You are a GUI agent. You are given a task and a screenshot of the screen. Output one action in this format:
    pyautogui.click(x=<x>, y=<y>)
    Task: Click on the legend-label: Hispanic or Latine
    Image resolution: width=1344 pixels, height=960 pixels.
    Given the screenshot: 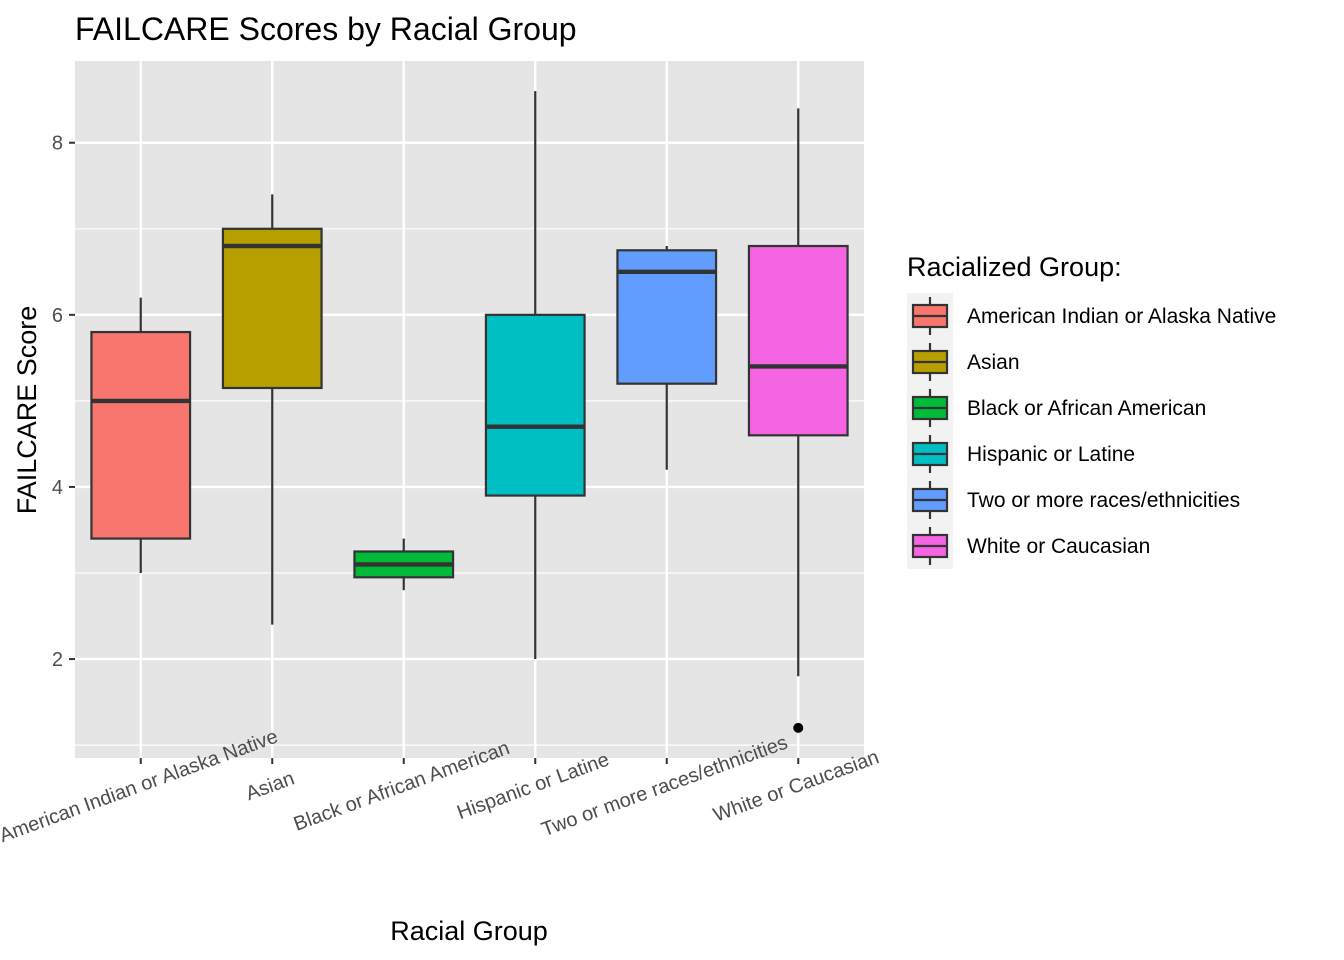 What is the action you would take?
    pyautogui.click(x=1051, y=454)
    